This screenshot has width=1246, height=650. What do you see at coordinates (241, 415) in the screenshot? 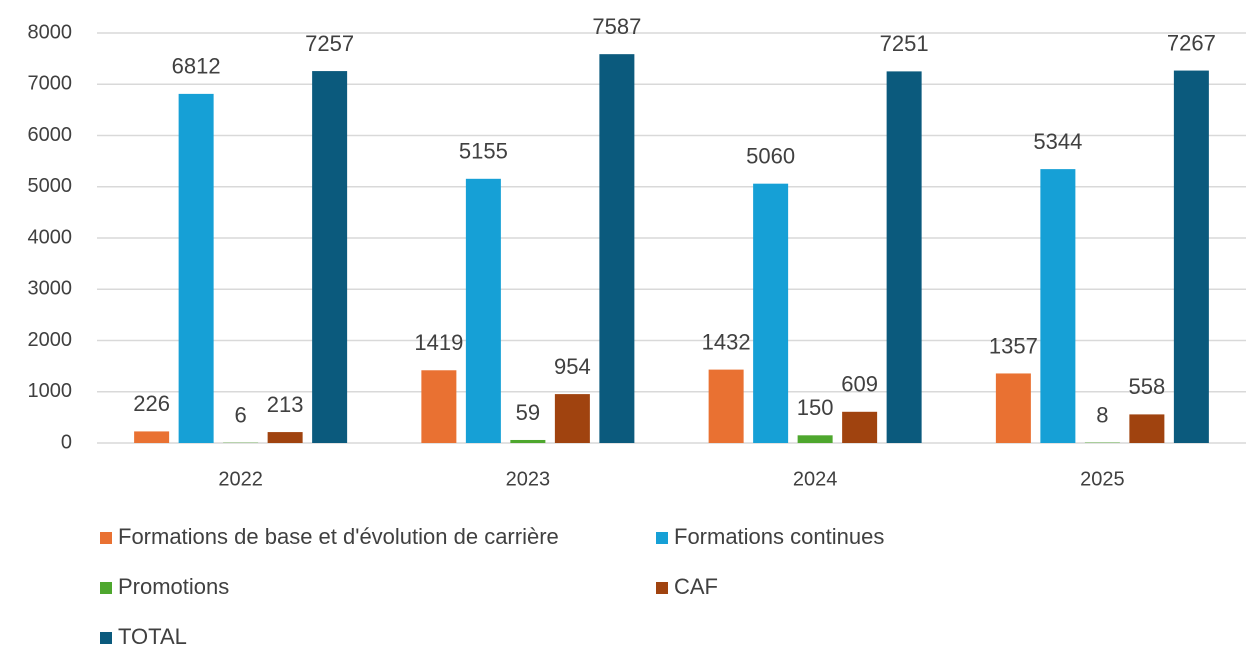
I see `data-label: 6` at bounding box center [241, 415].